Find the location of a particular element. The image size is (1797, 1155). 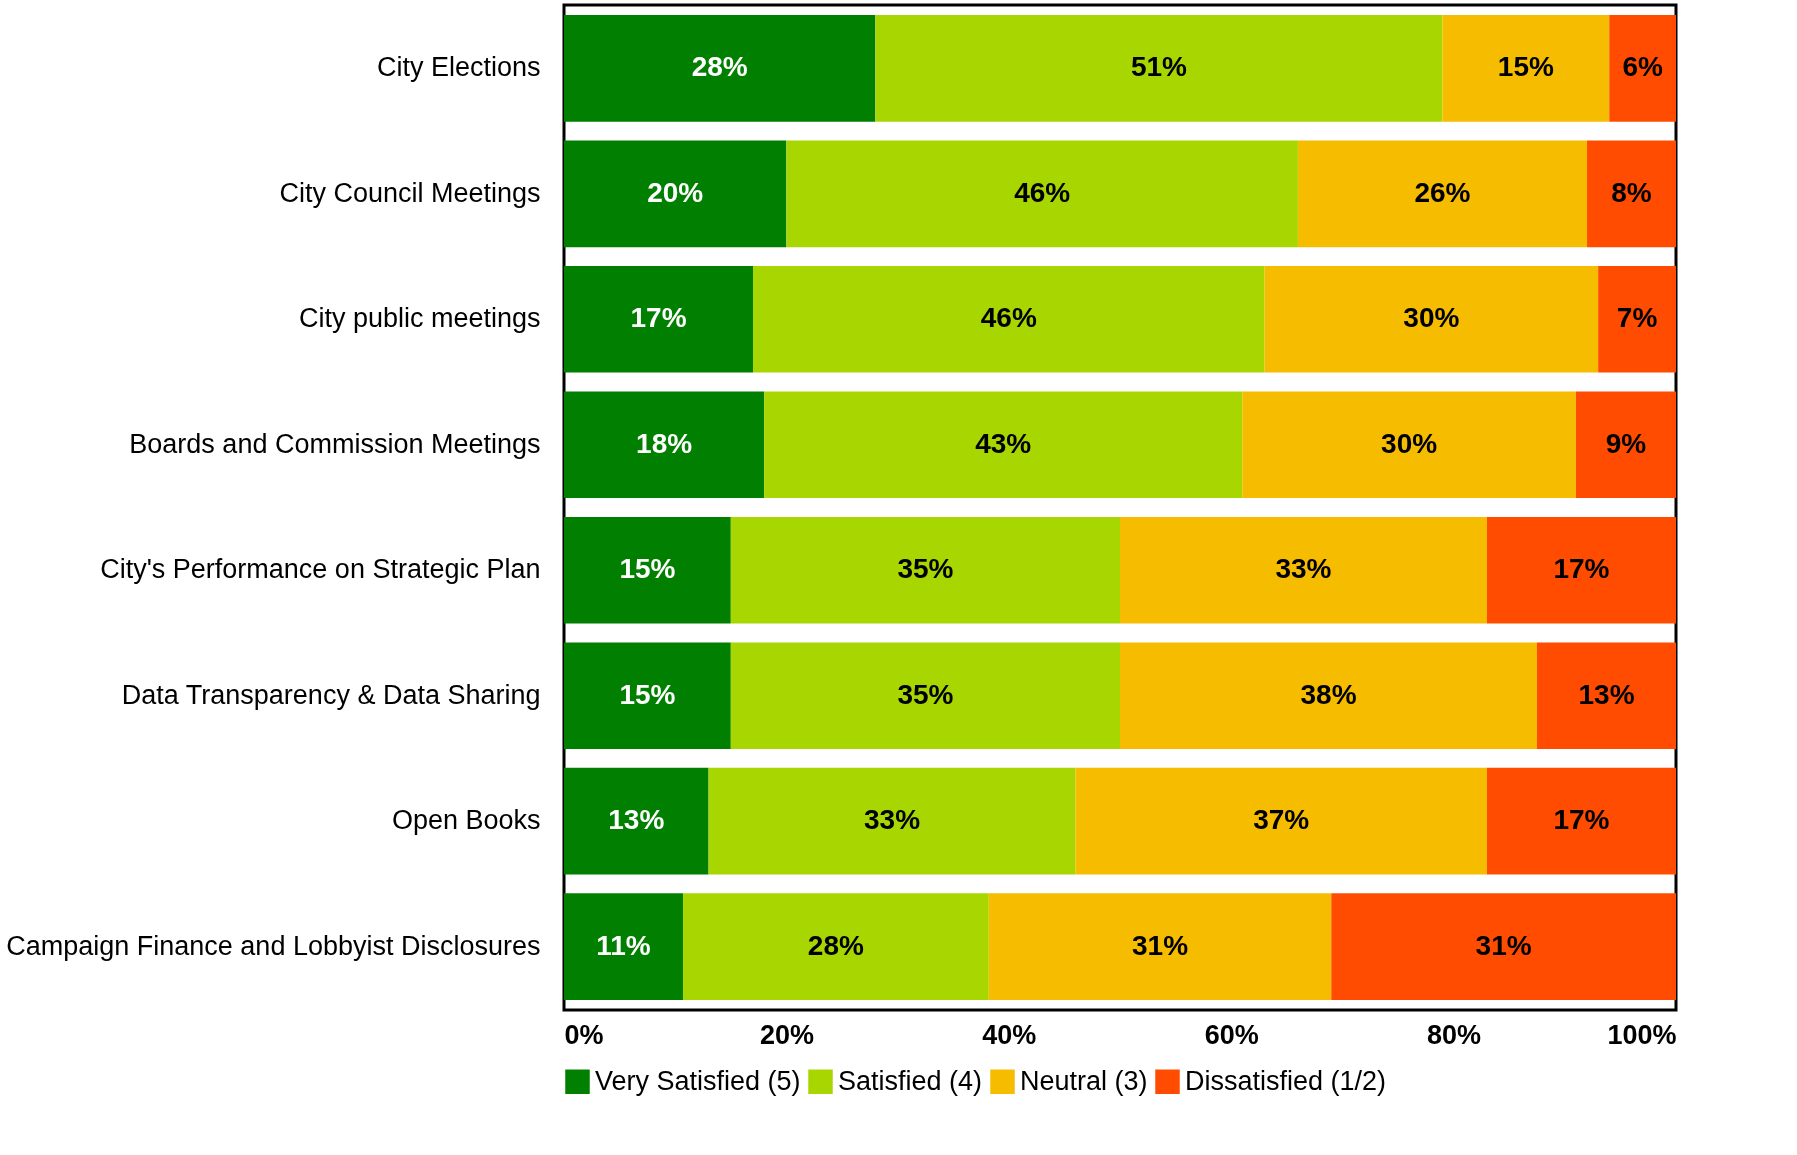

data-label: 8% is located at coordinates (1631, 192).